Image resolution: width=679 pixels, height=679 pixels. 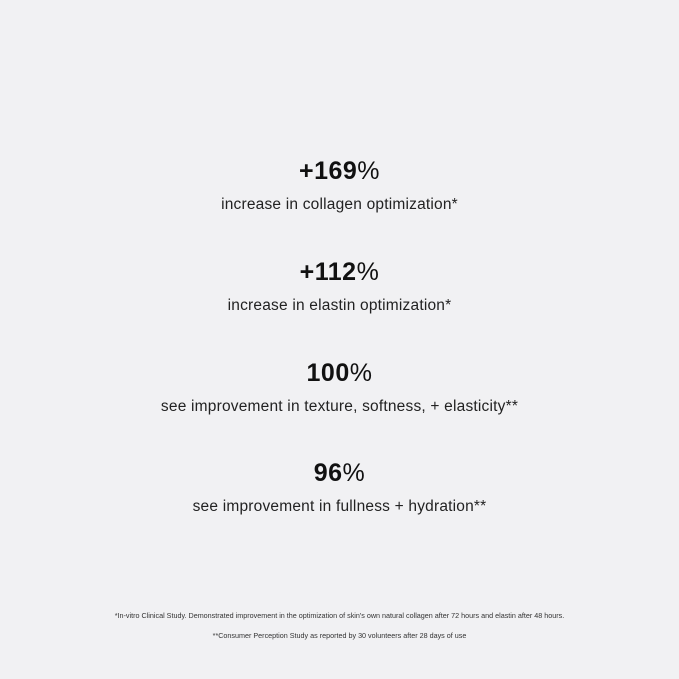 What do you see at coordinates (339, 305) in the screenshot?
I see `stat-description: increase in elastin optimization*` at bounding box center [339, 305].